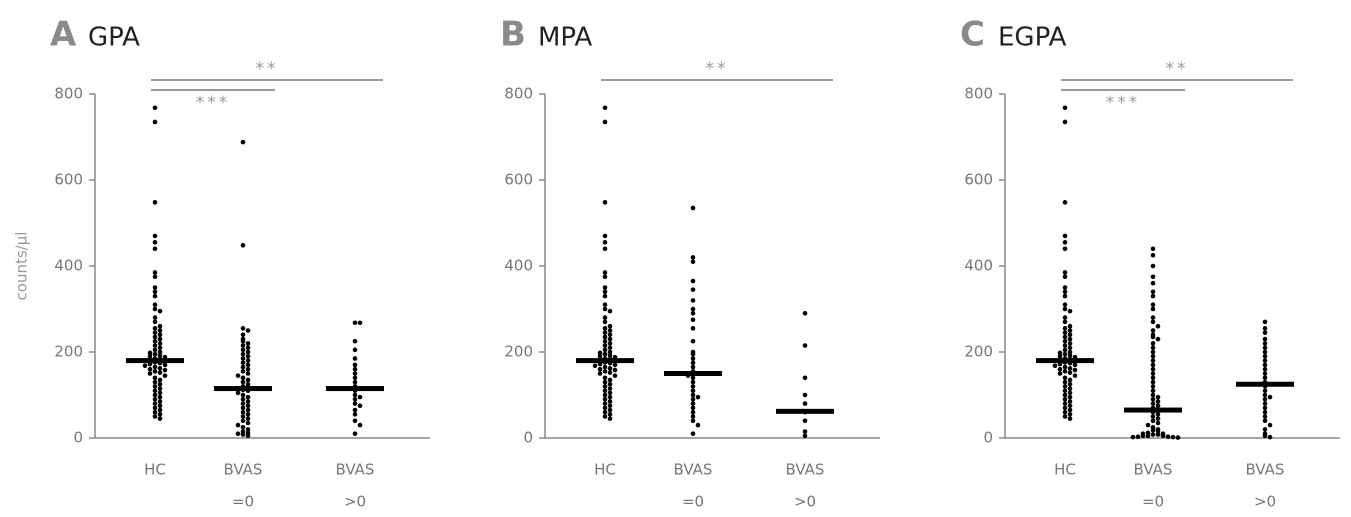 The height and width of the screenshot is (517, 1351). Describe the element at coordinates (1153, 410) in the screenshot. I see `median-bar` at that location.